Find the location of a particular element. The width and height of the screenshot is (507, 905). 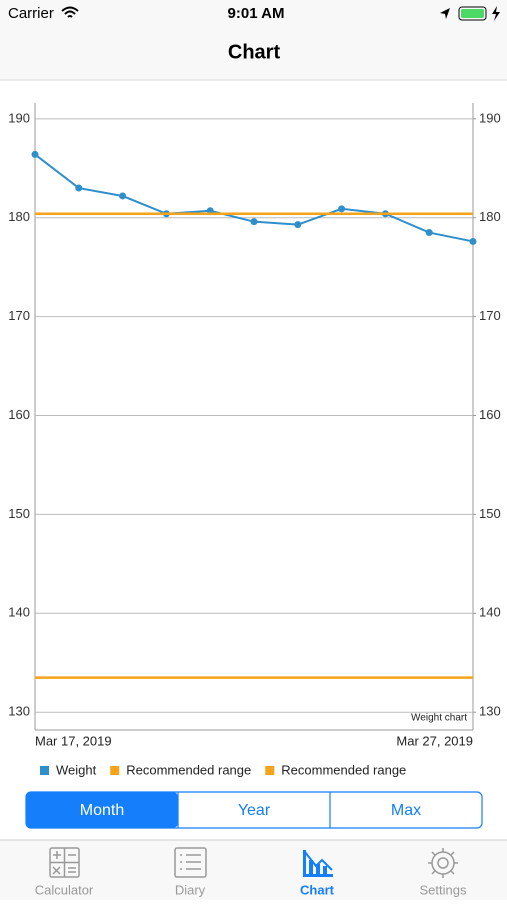

y2-tick-label: 190 is located at coordinates (490, 117).